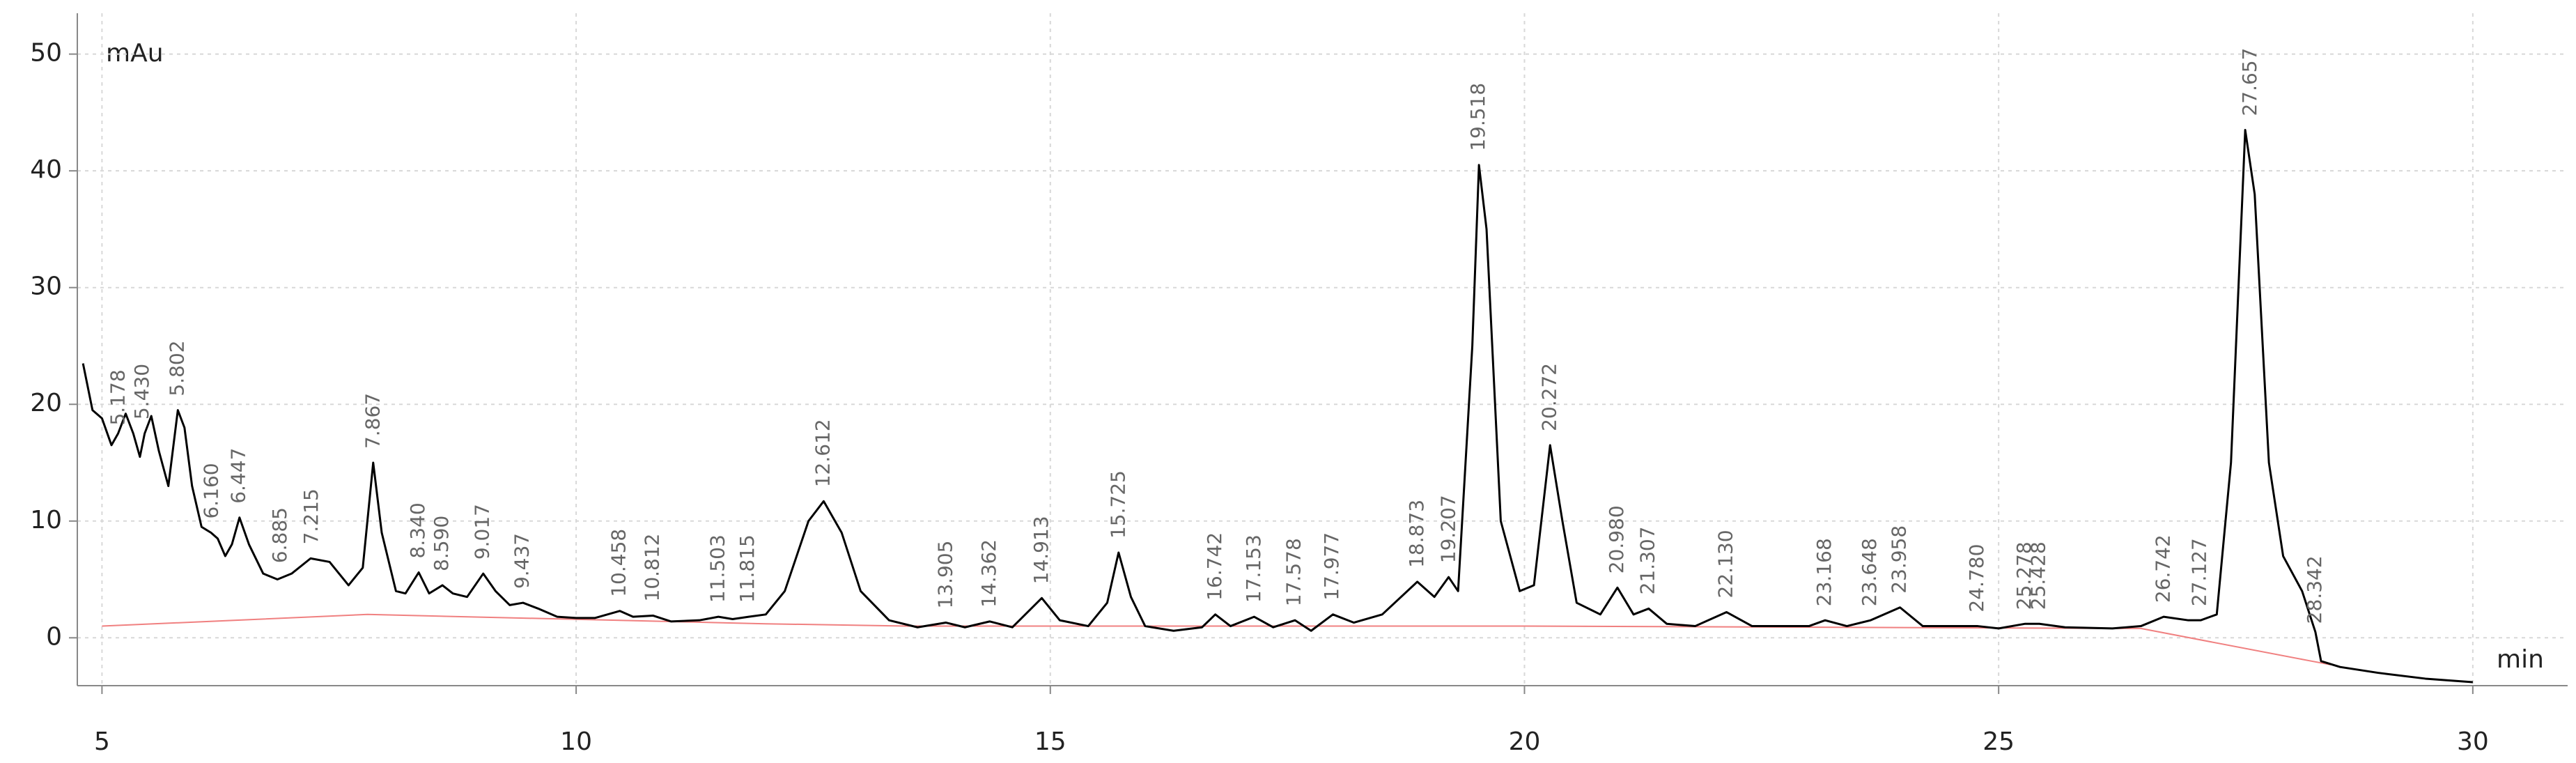 Image resolution: width=2576 pixels, height=763 pixels. I want to click on peak-label: 20.980, so click(1616, 539).